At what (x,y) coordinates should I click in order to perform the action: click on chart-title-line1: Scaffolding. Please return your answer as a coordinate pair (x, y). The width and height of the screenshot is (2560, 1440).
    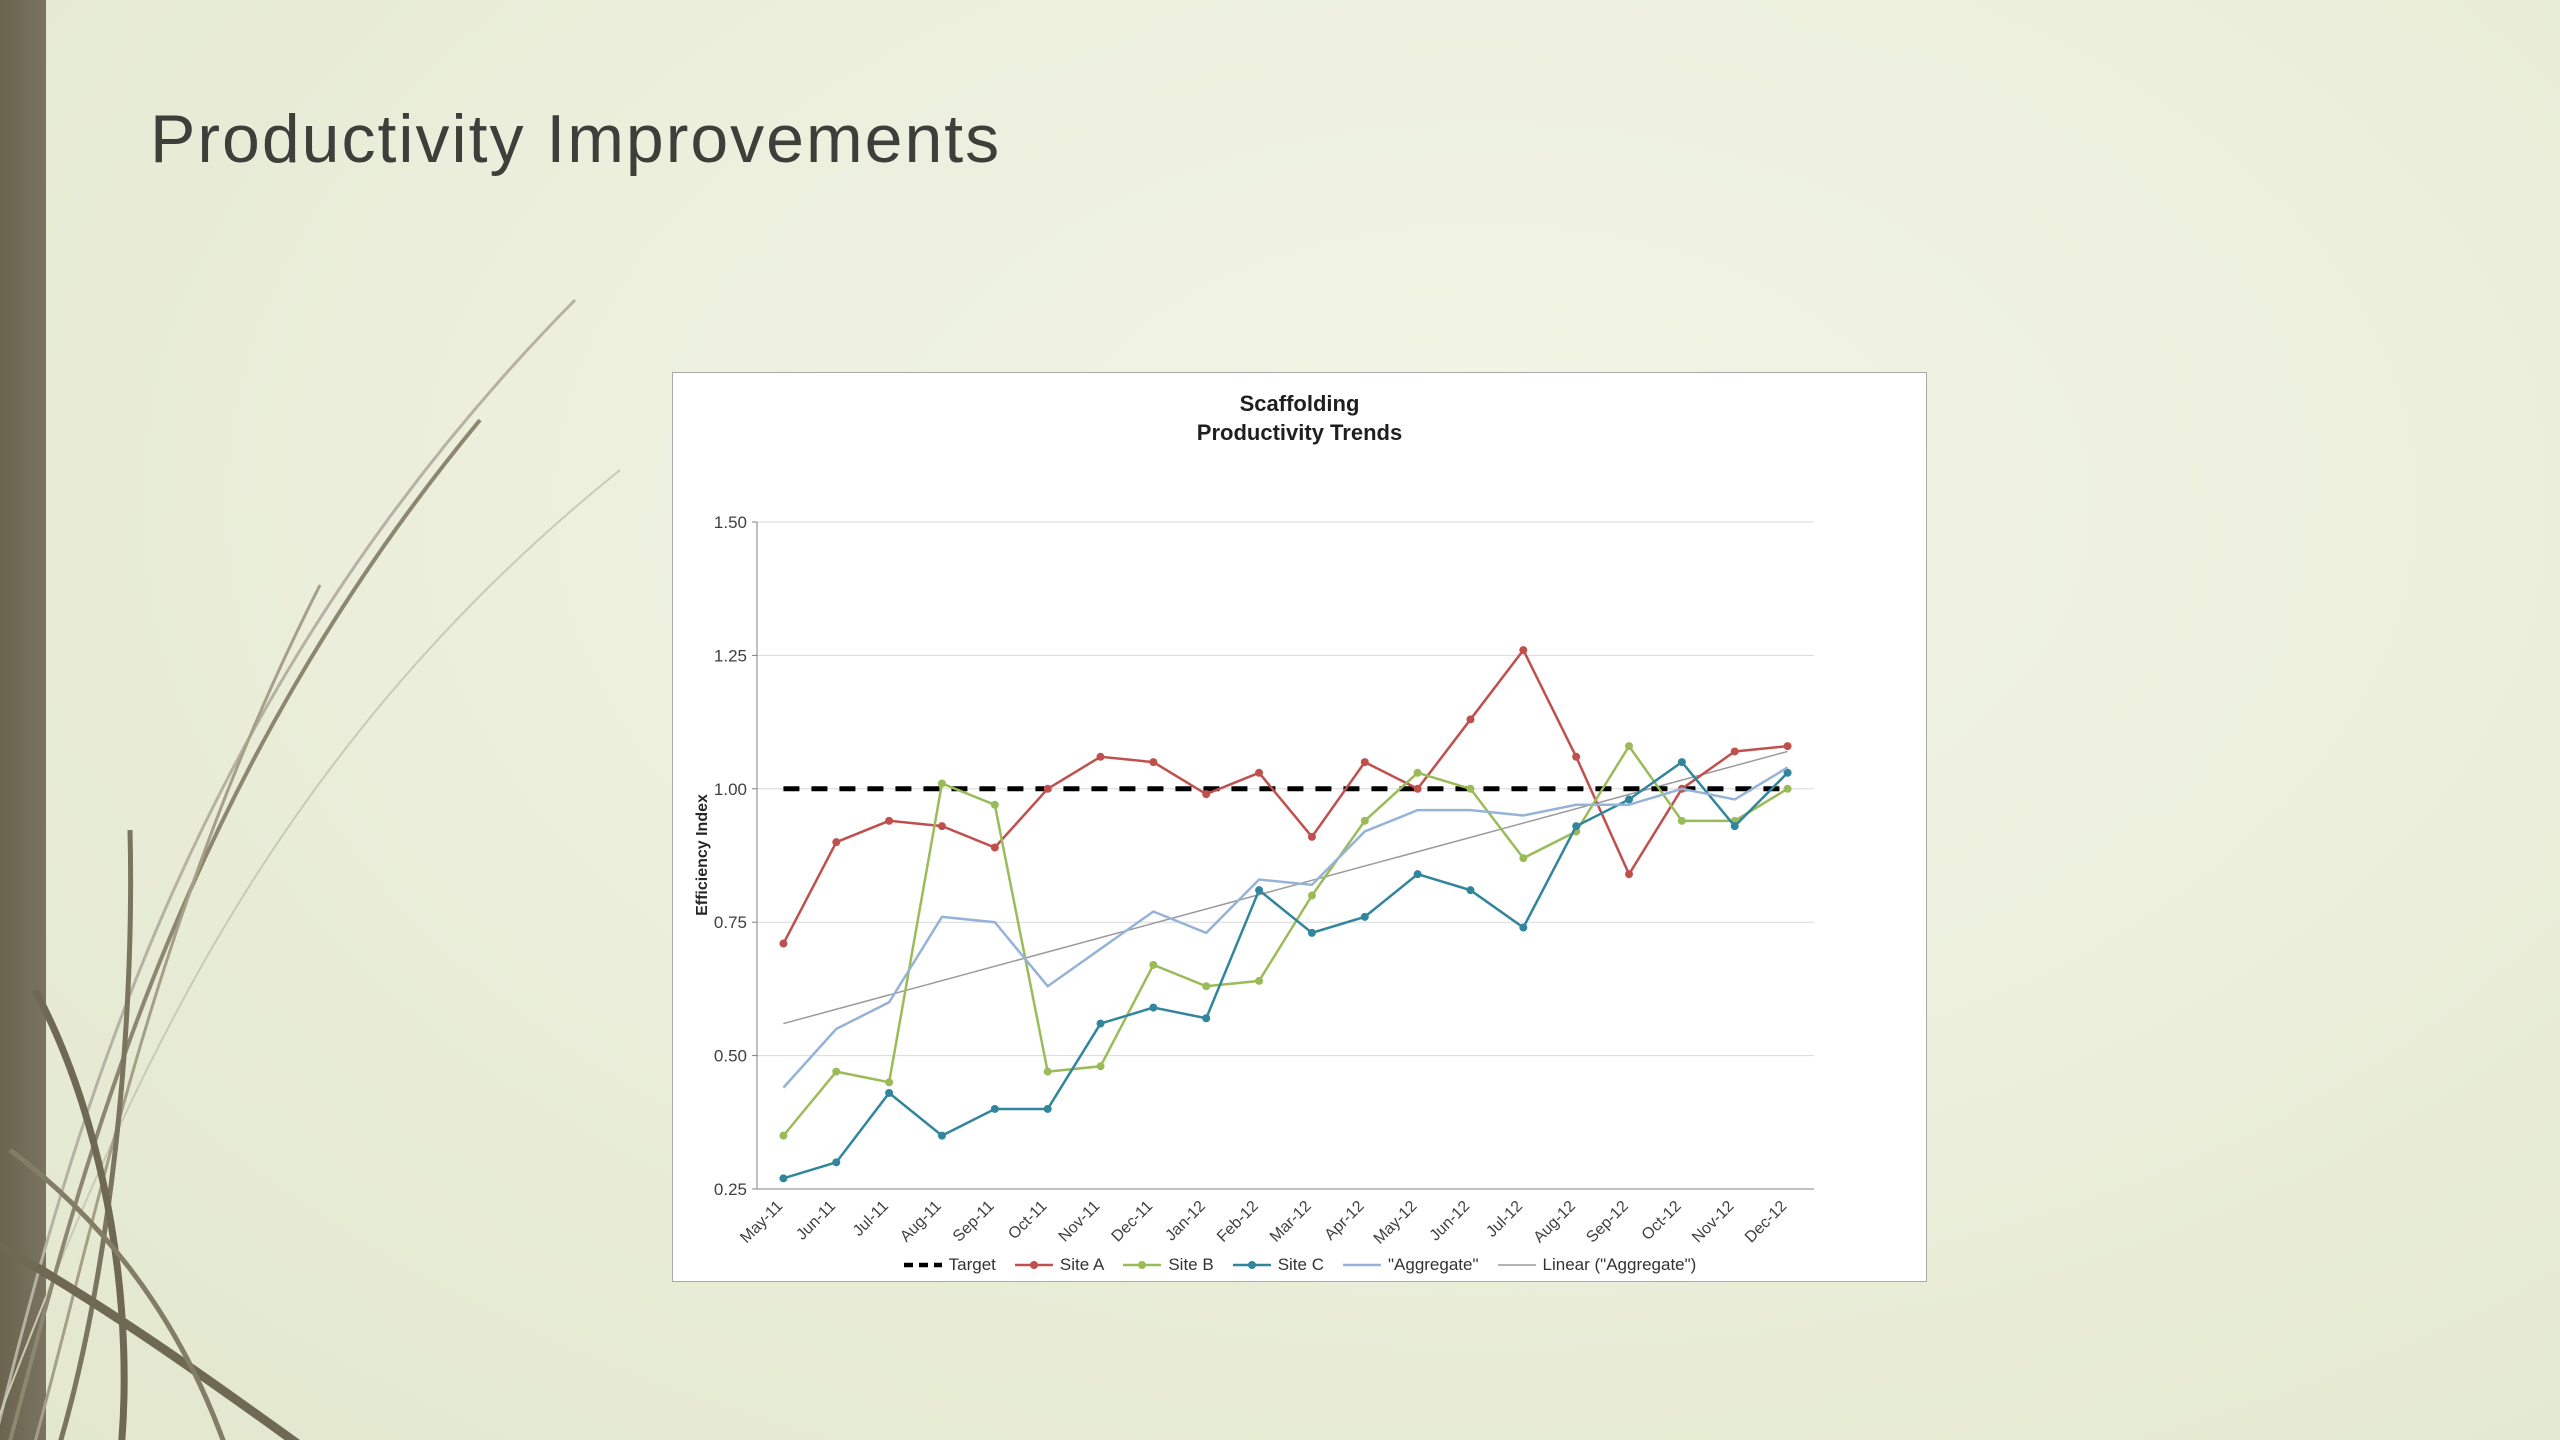
    Looking at the image, I should click on (1299, 403).